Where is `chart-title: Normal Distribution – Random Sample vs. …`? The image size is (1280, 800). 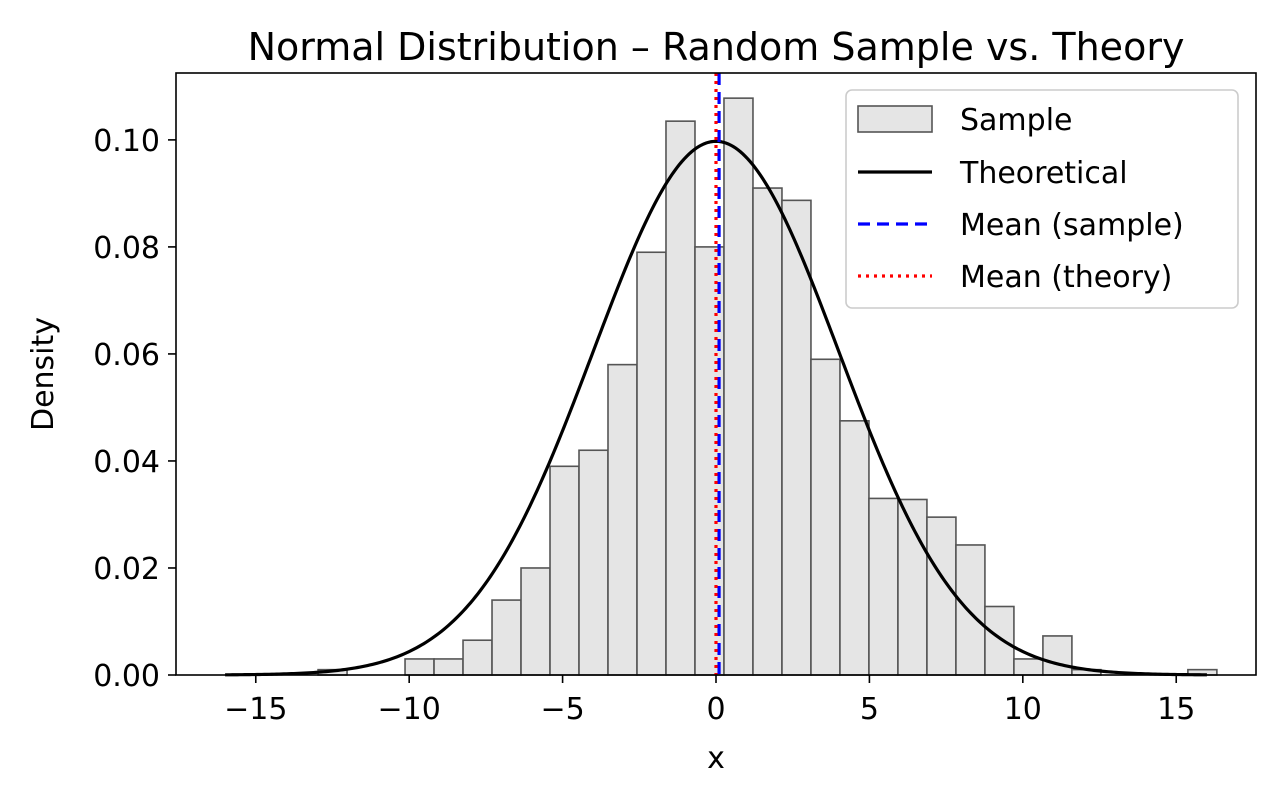
chart-title: Normal Distribution – Random Sample vs. … is located at coordinates (716, 47).